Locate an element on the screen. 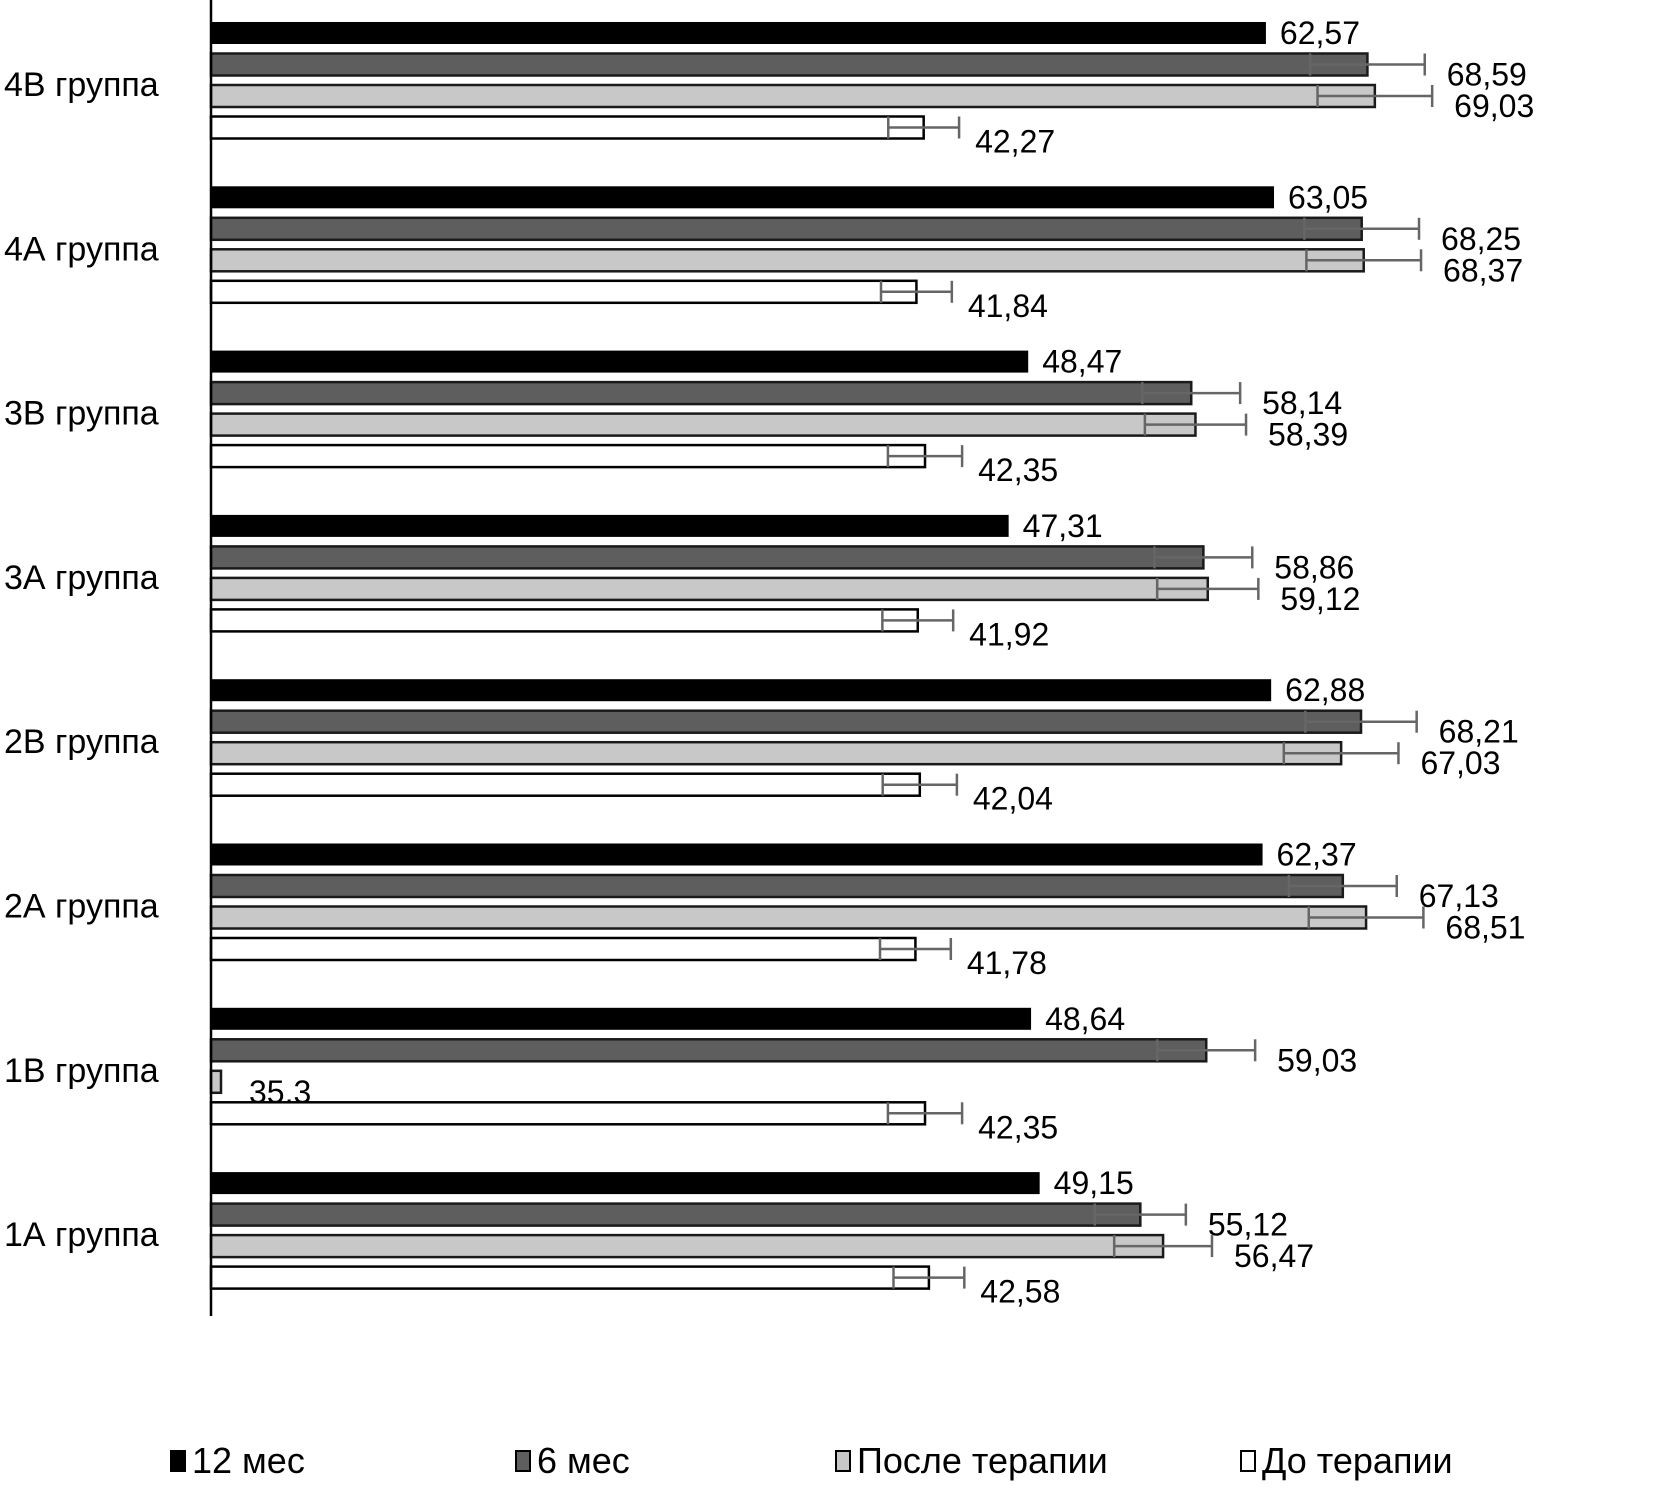 The height and width of the screenshot is (1488, 1673). data-label: 63,05 is located at coordinates (1328, 197).